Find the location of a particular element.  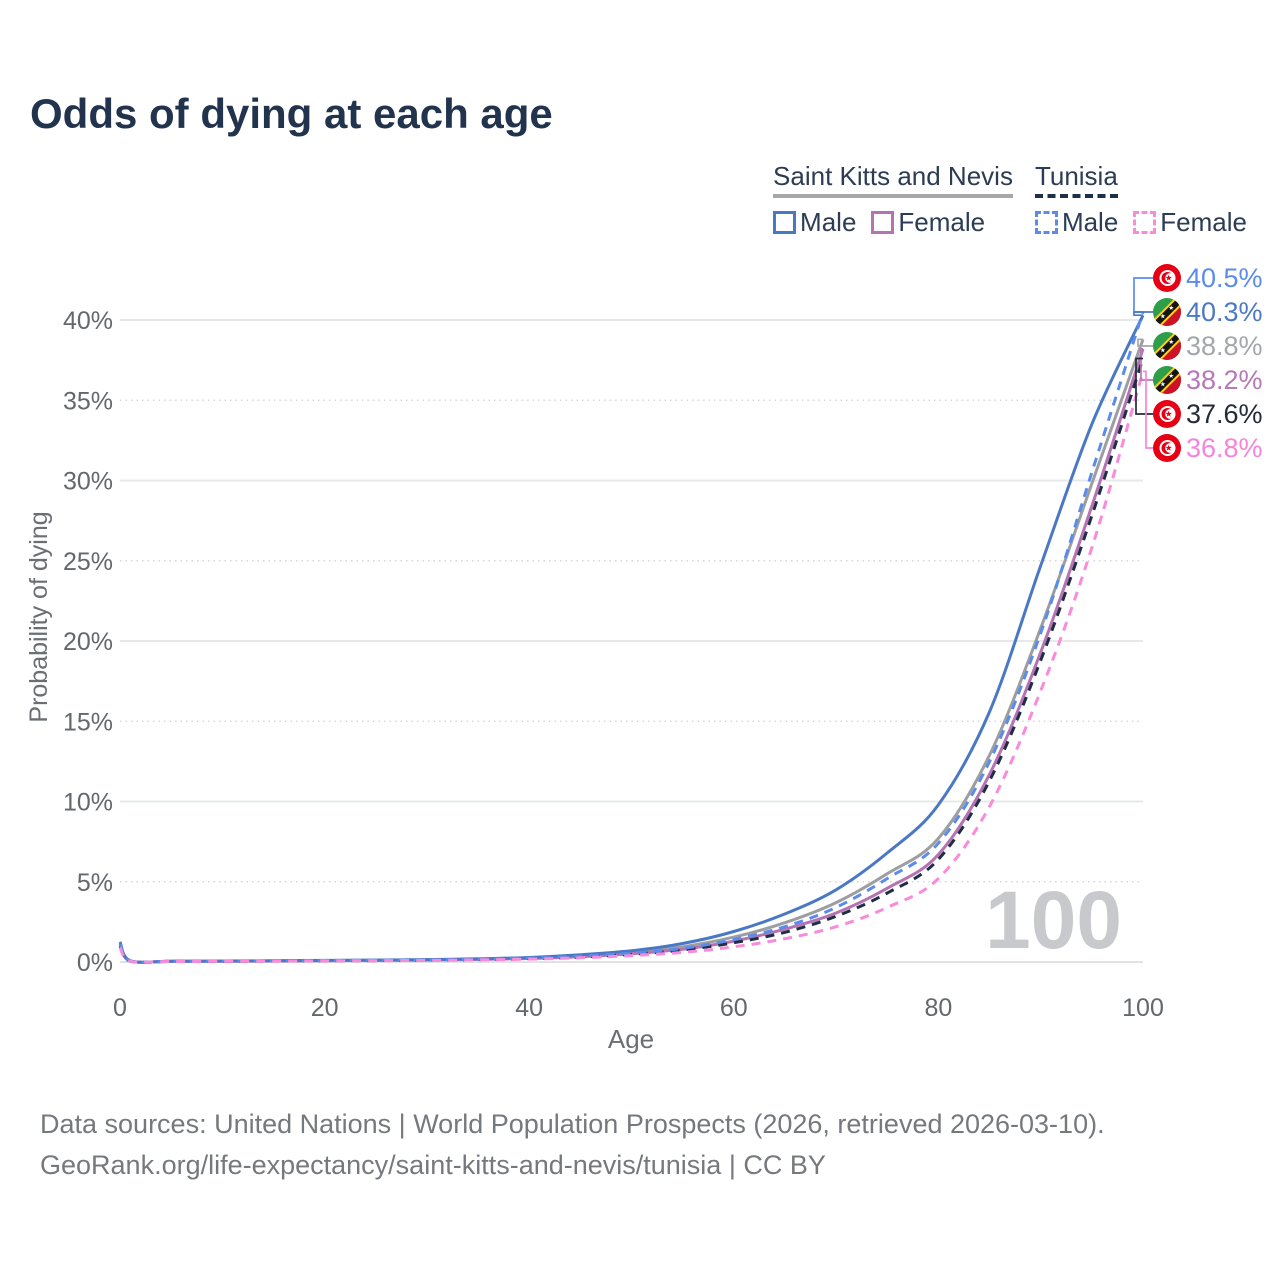

y-tick-label-0: 0% is located at coordinates (95, 963).